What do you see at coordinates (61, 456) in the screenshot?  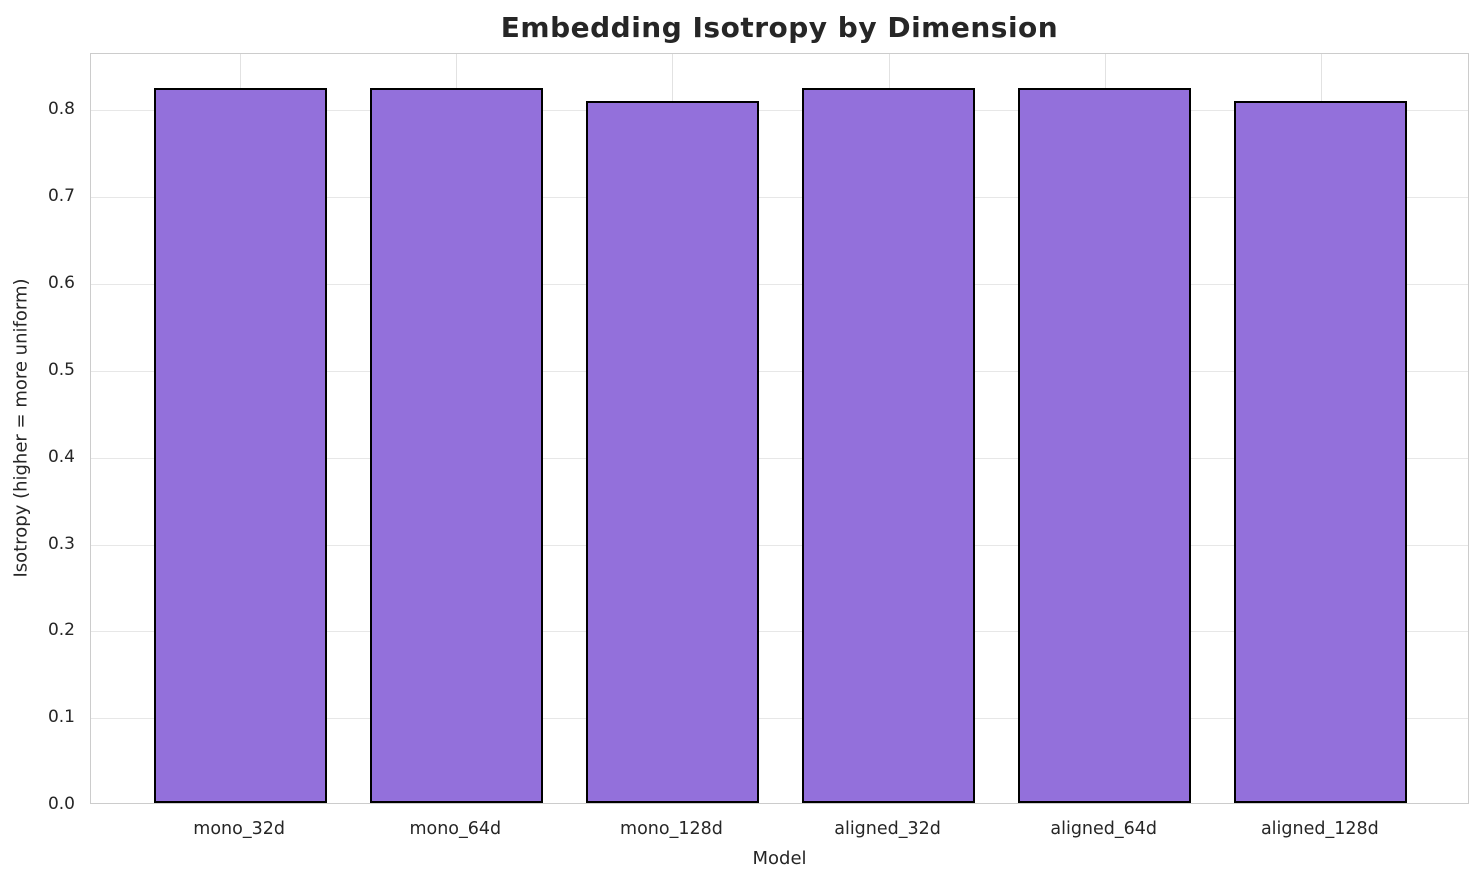 I see `y-tick-label: 0.4` at bounding box center [61, 456].